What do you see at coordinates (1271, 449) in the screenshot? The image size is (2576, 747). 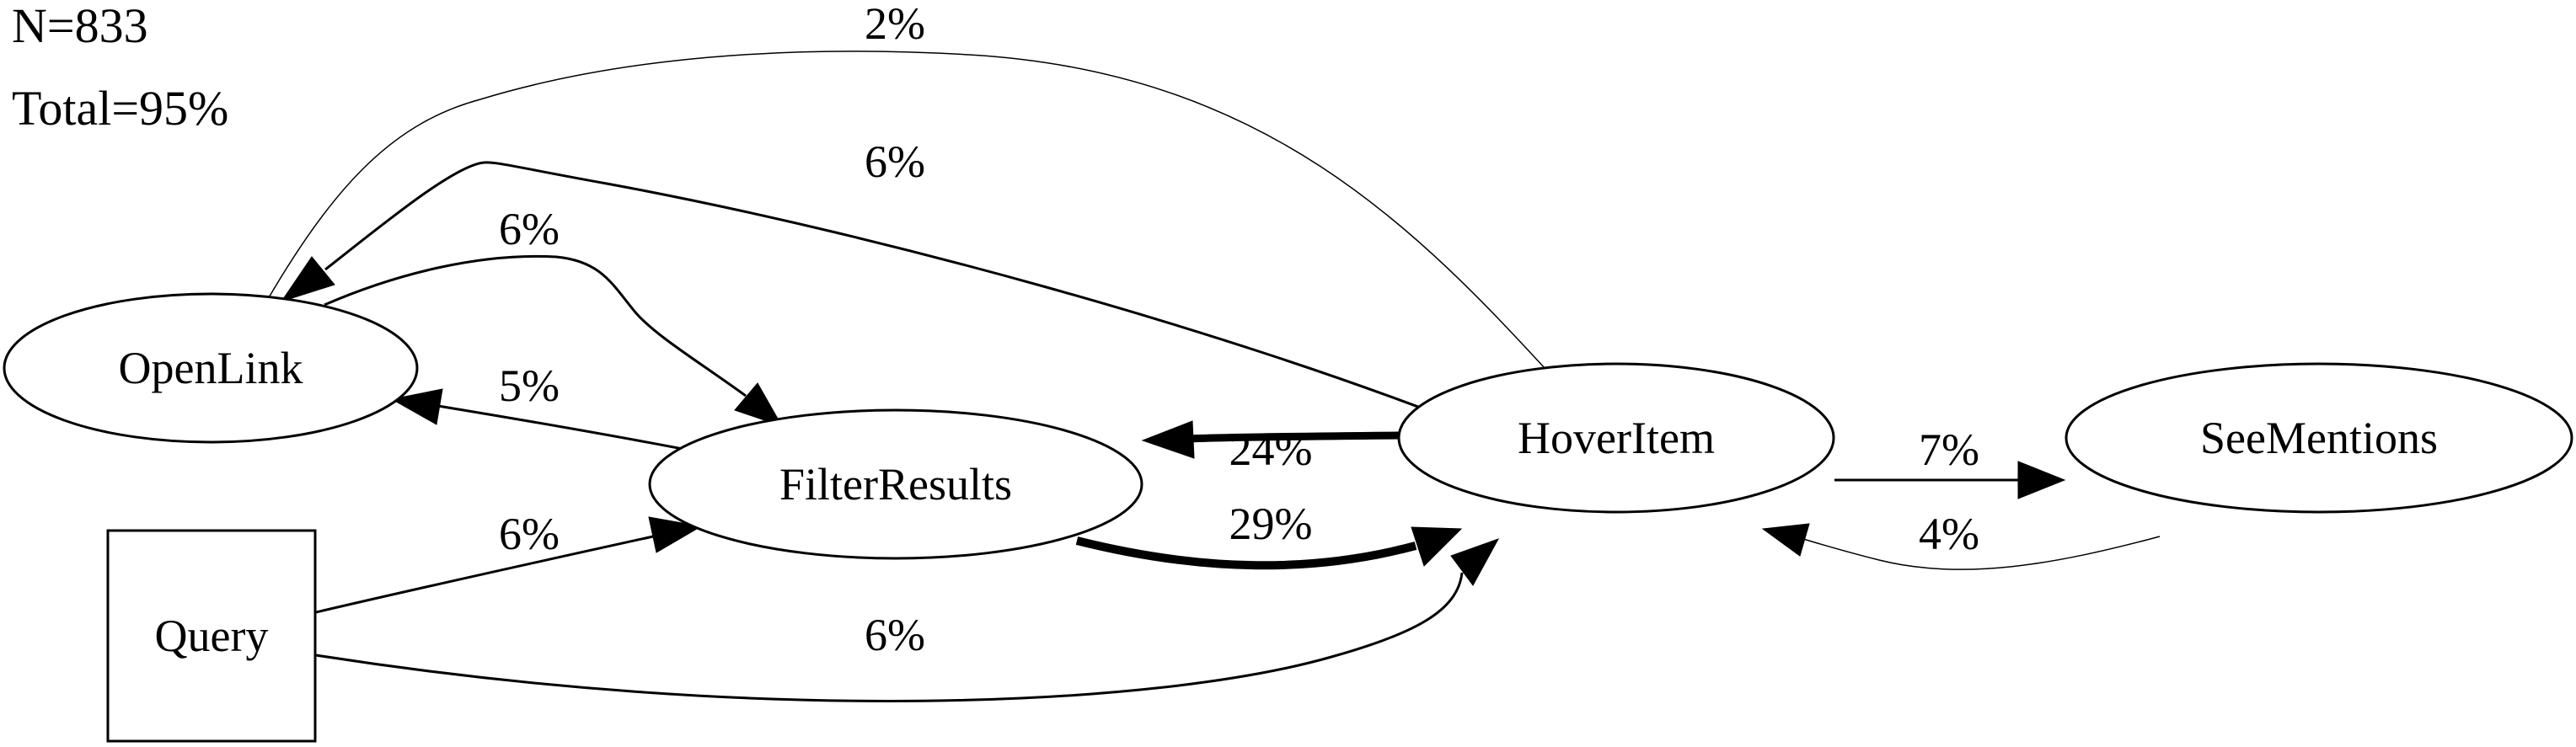 I see `edge-label-hoveritem-to-filterresults: 24%` at bounding box center [1271, 449].